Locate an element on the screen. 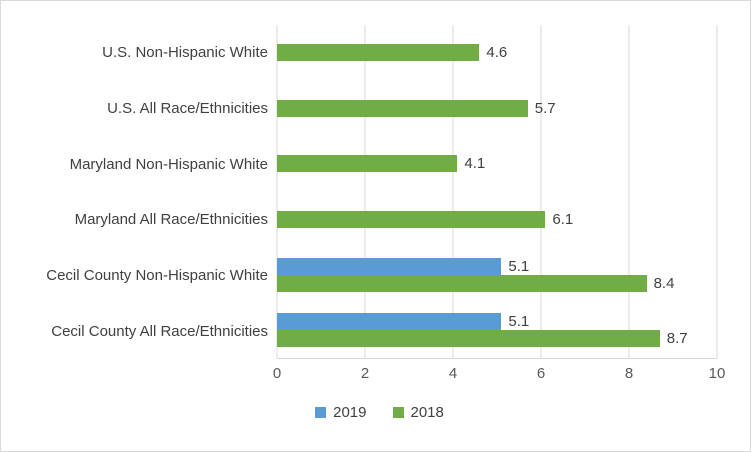 This screenshot has width=751, height=452. x-axis-tick-label: 4 is located at coordinates (453, 373).